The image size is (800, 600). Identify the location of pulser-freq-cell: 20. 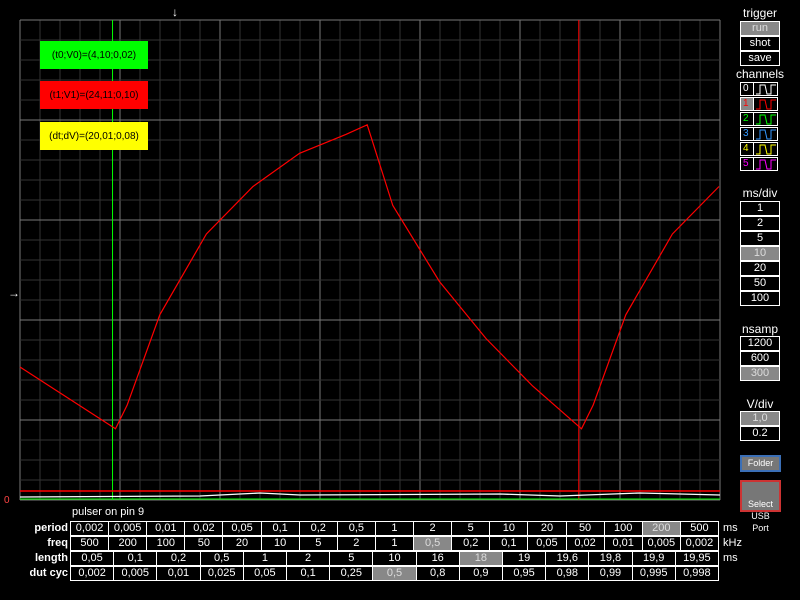
(242, 543).